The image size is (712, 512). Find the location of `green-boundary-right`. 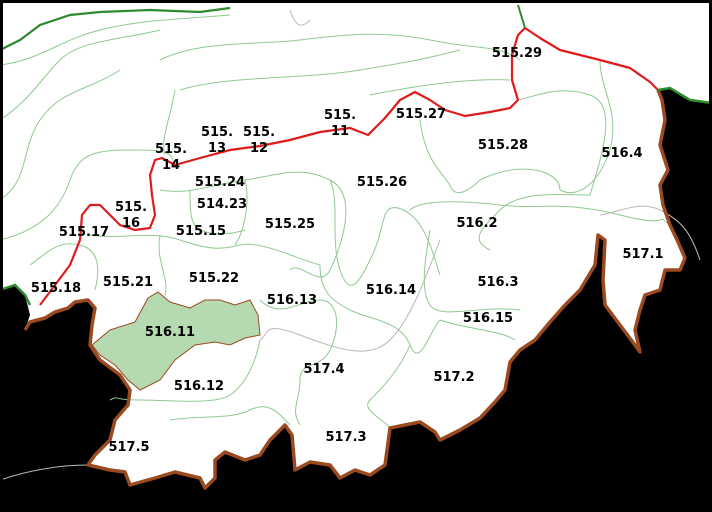

green-boundary-right is located at coordinates (684, 95).